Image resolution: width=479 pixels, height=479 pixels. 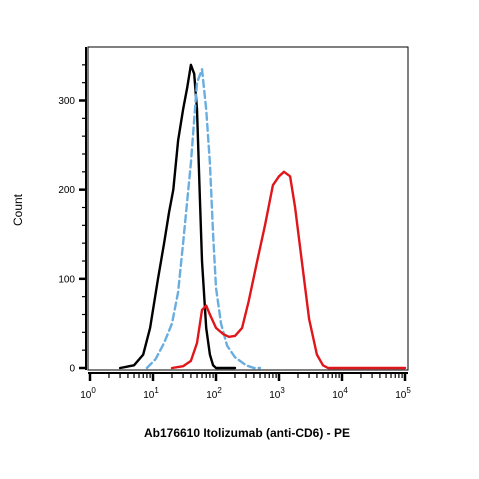 What do you see at coordinates (66, 190) in the screenshot?
I see `y-tick-label: 200` at bounding box center [66, 190].